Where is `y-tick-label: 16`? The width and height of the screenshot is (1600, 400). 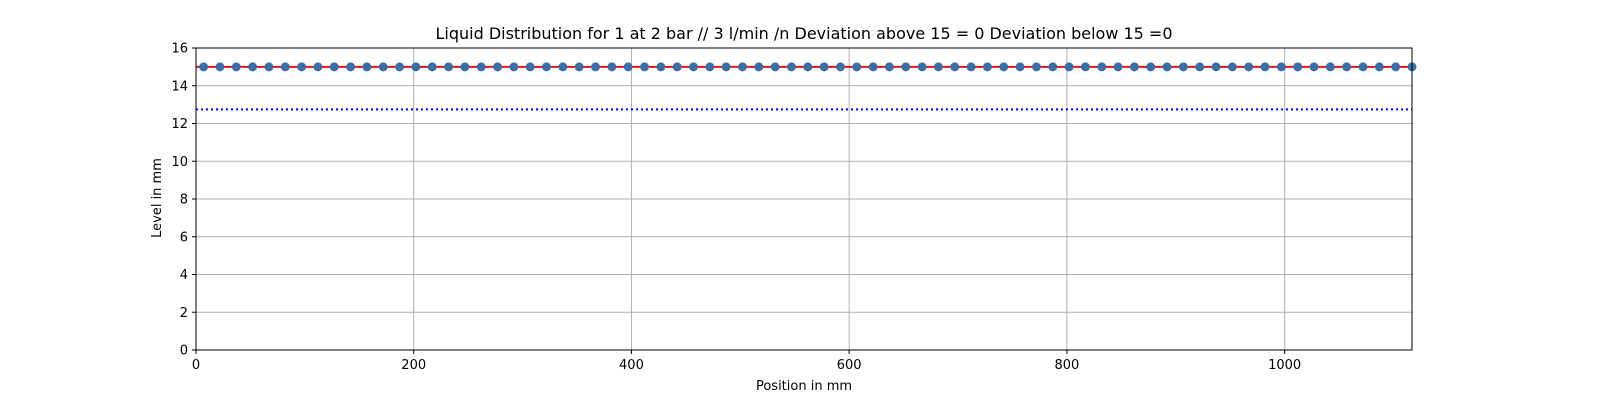
y-tick-label: 16 is located at coordinates (179, 49).